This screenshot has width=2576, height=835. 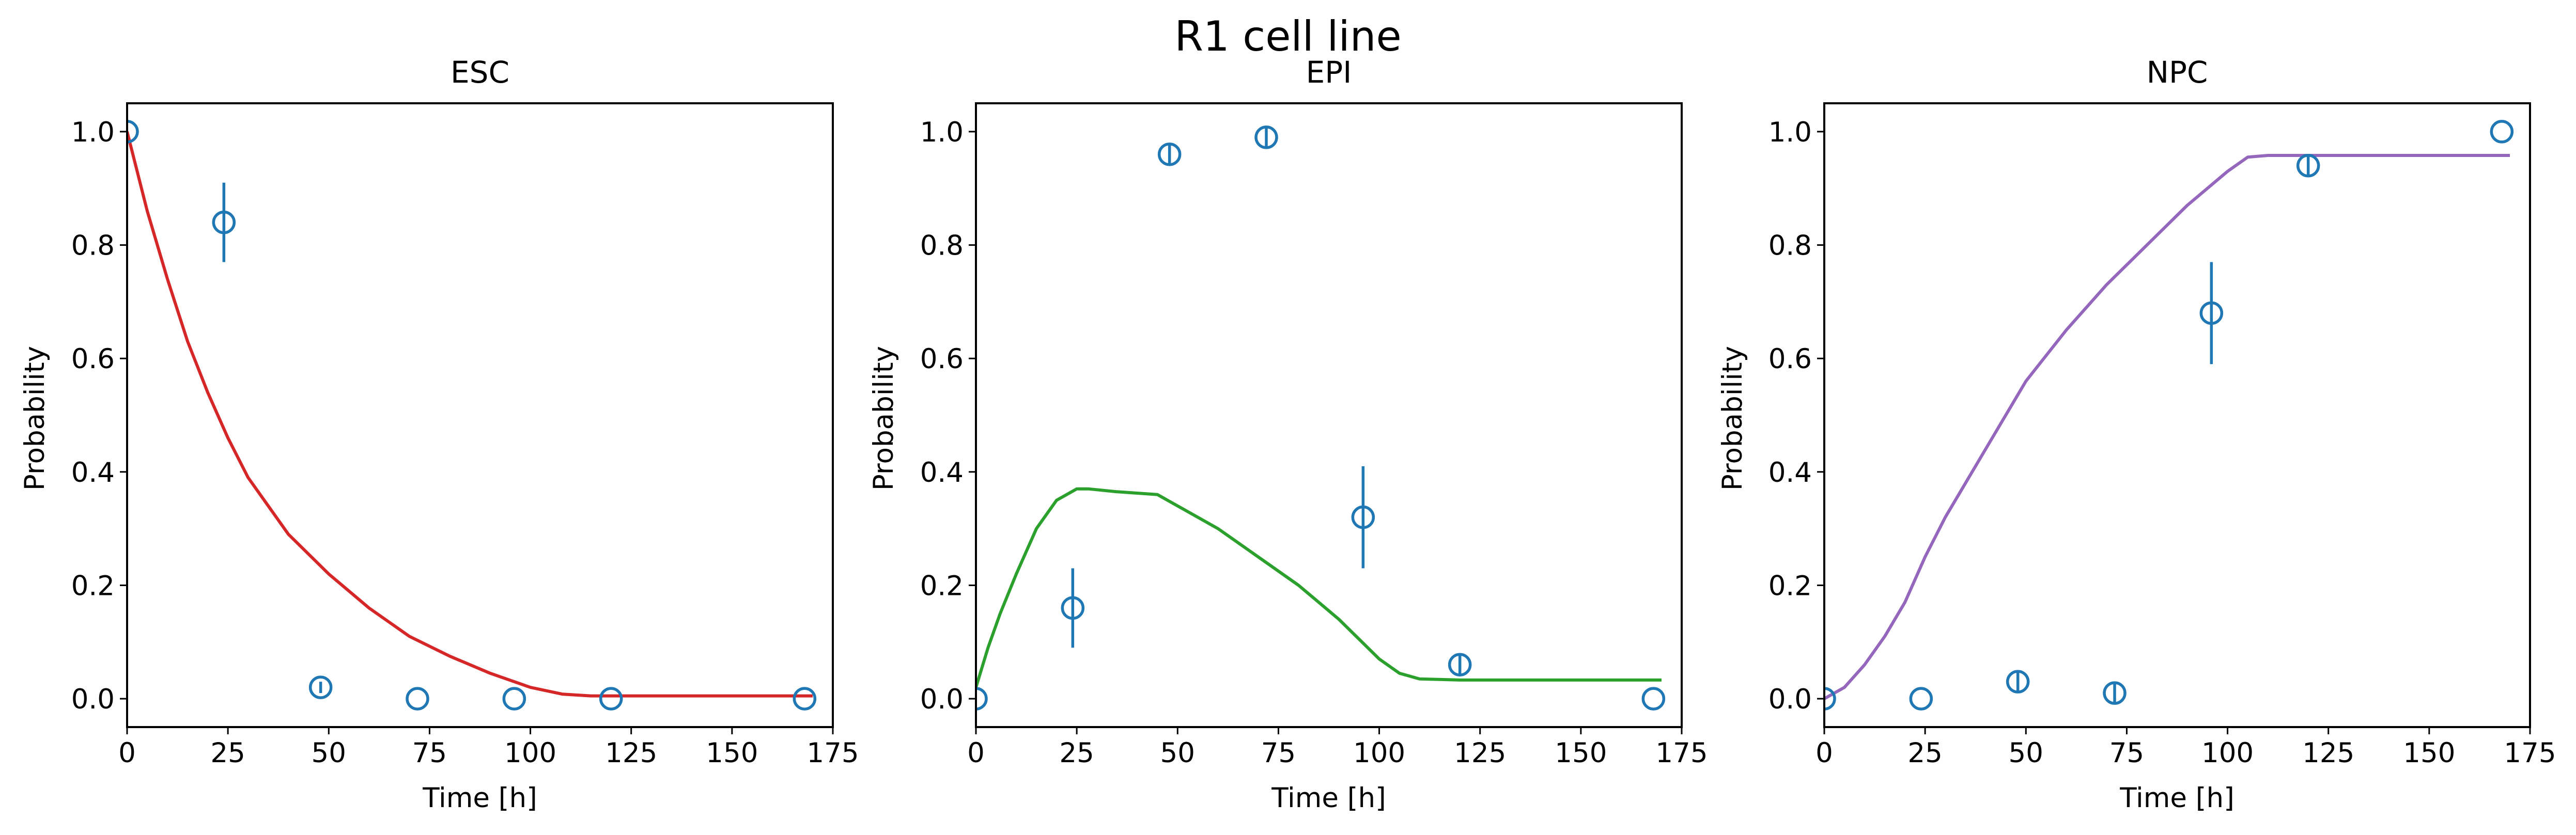 What do you see at coordinates (1681, 753) in the screenshot?
I see `x-tick-label-epi: 175` at bounding box center [1681, 753].